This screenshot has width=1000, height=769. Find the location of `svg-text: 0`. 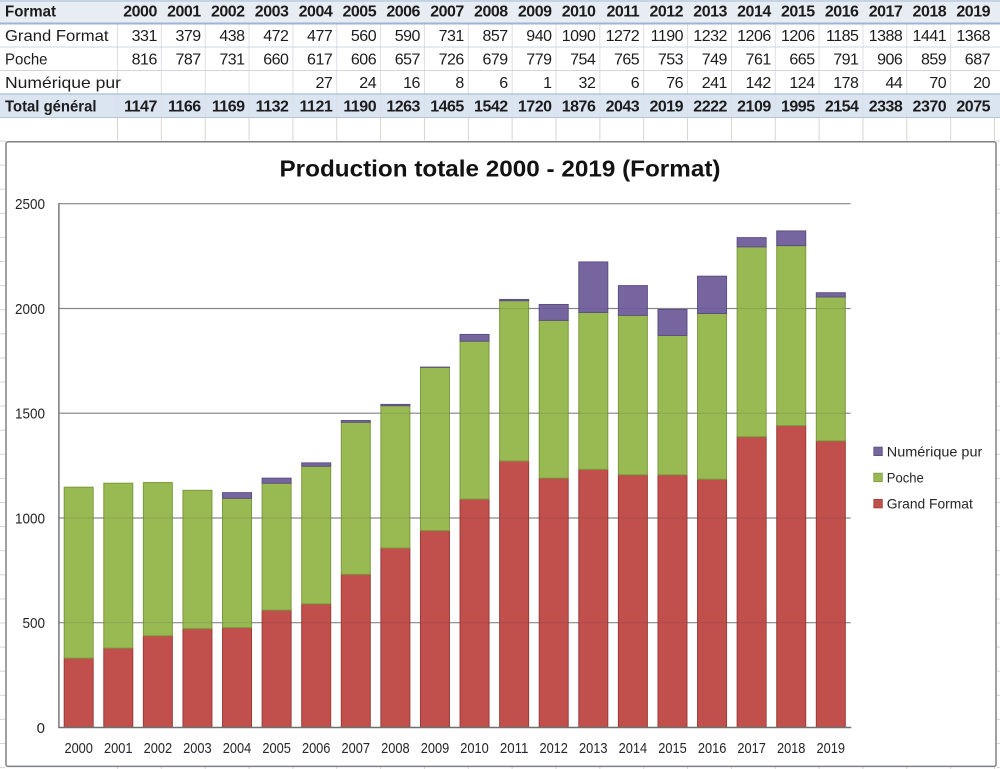

svg-text: 0 is located at coordinates (41, 728).